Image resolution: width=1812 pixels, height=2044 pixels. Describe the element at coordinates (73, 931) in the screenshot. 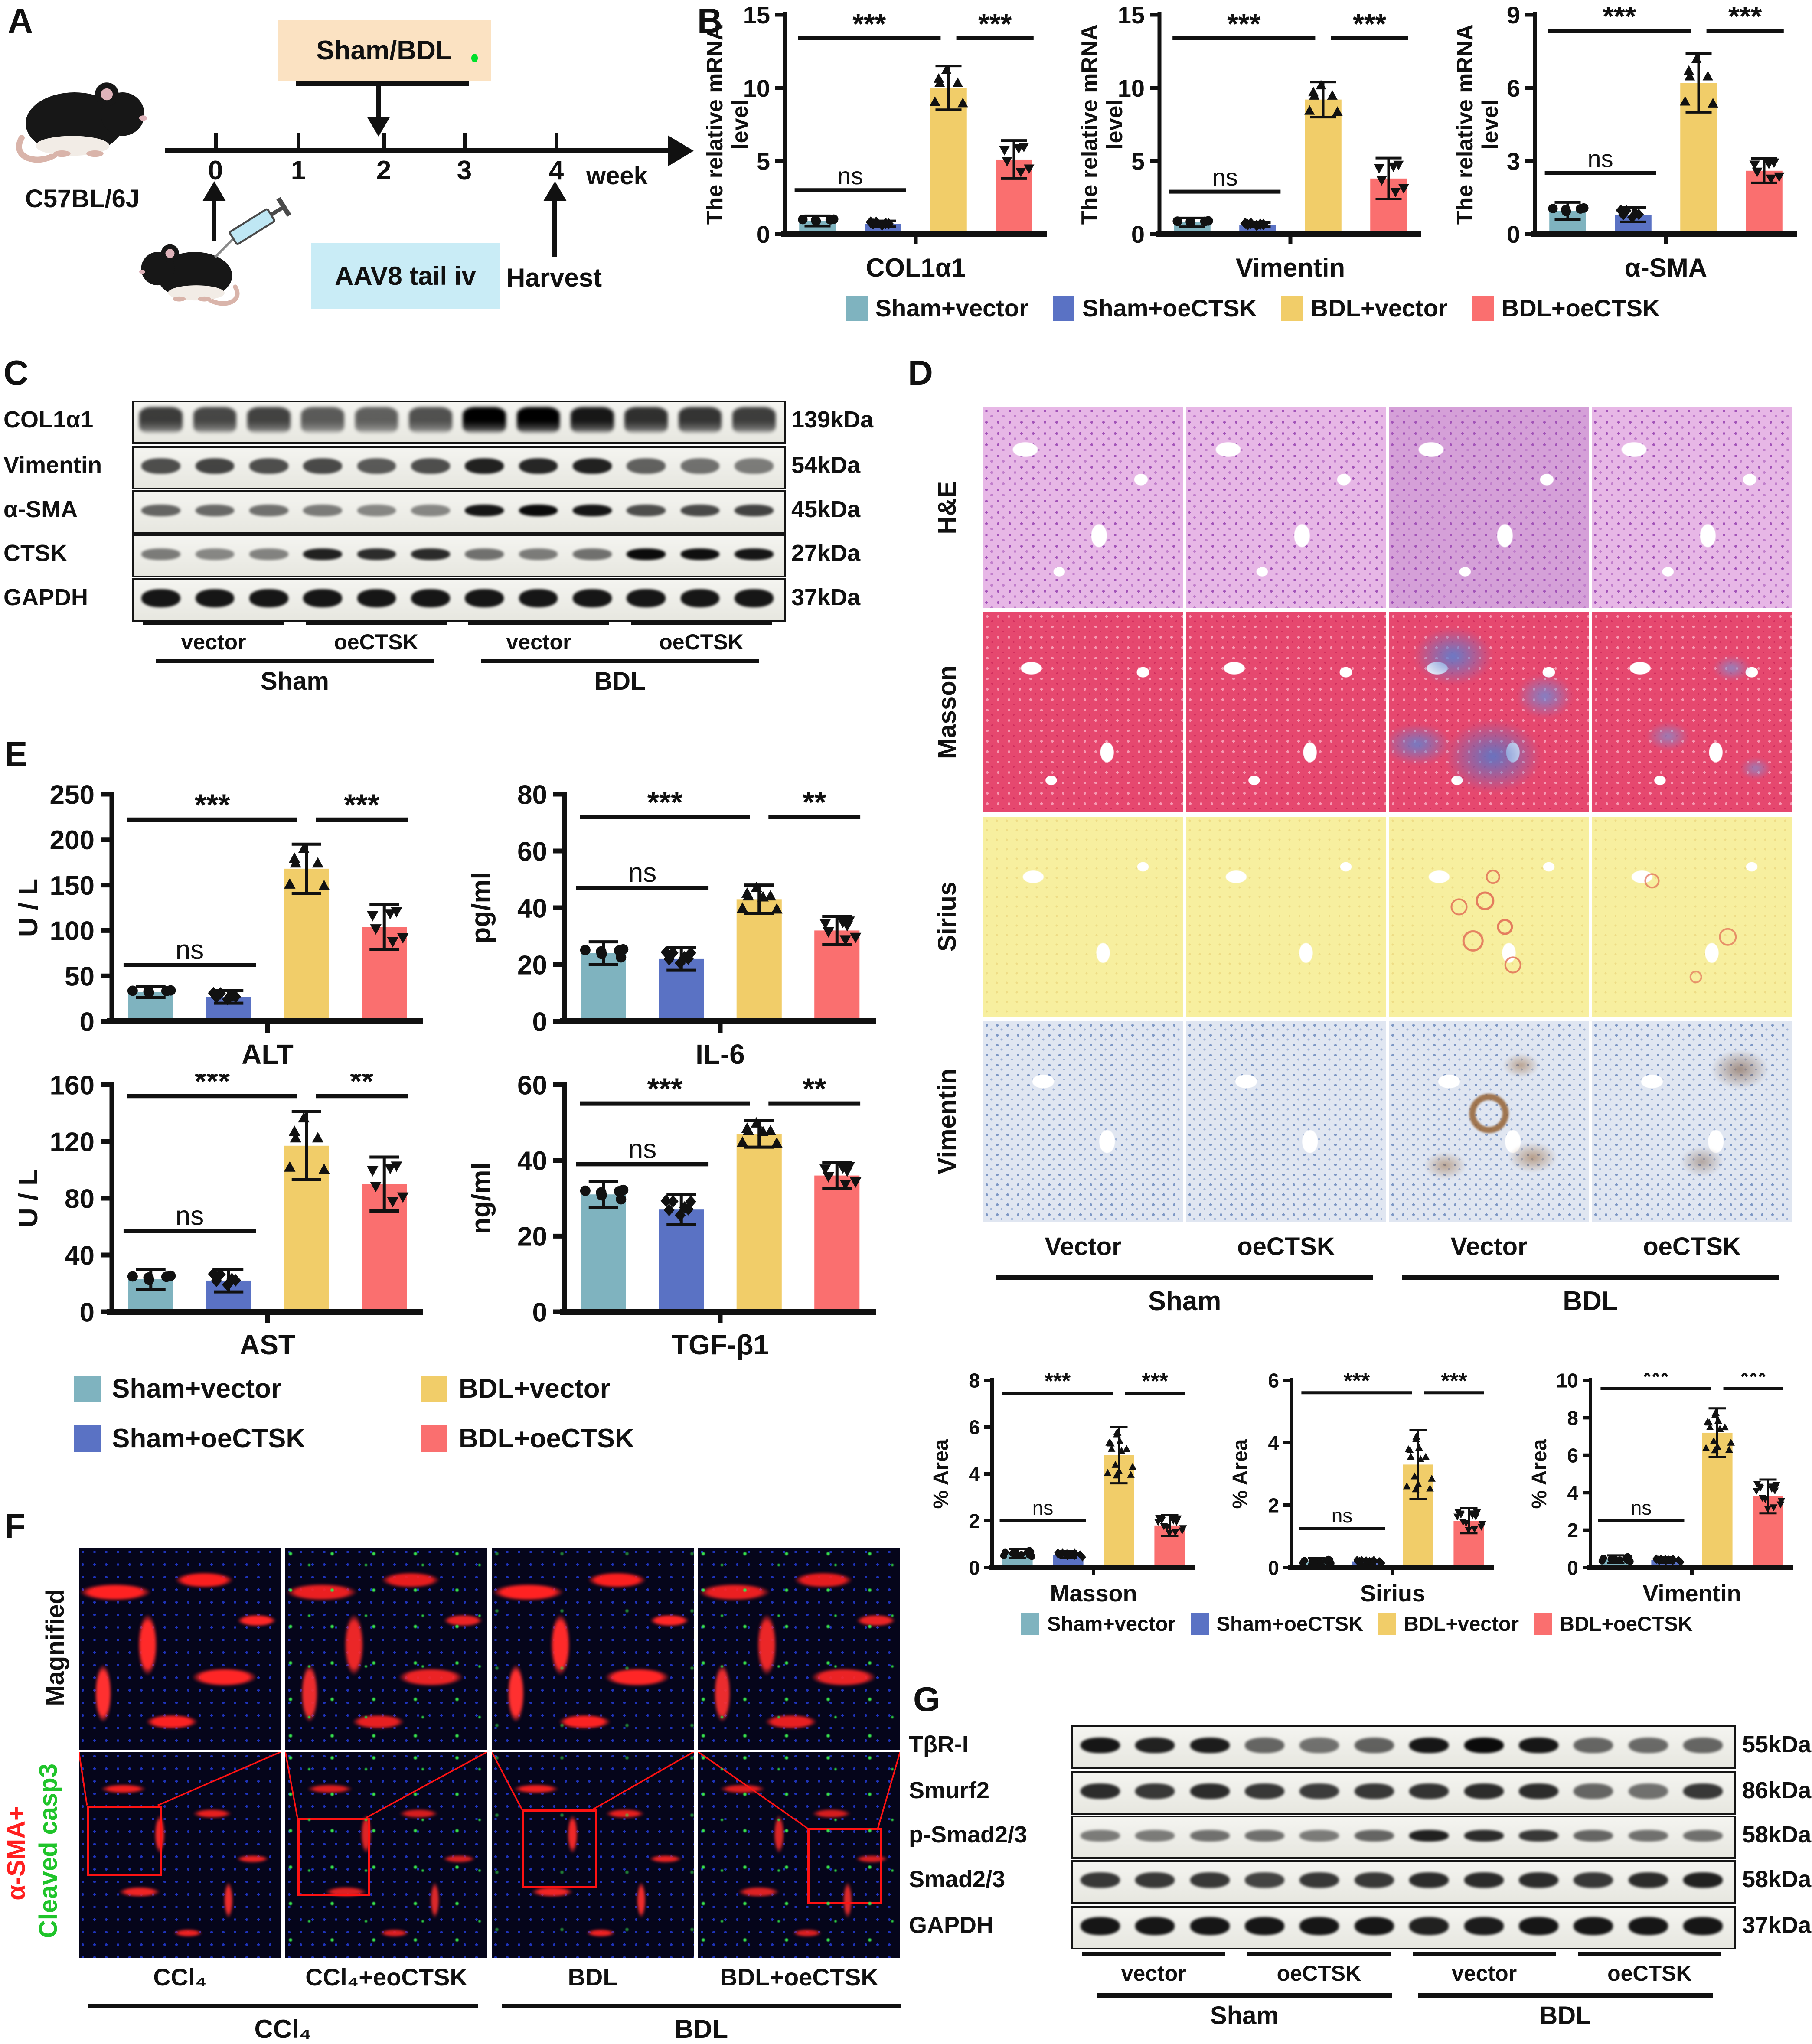

I see `svg-text: 100` at that location.